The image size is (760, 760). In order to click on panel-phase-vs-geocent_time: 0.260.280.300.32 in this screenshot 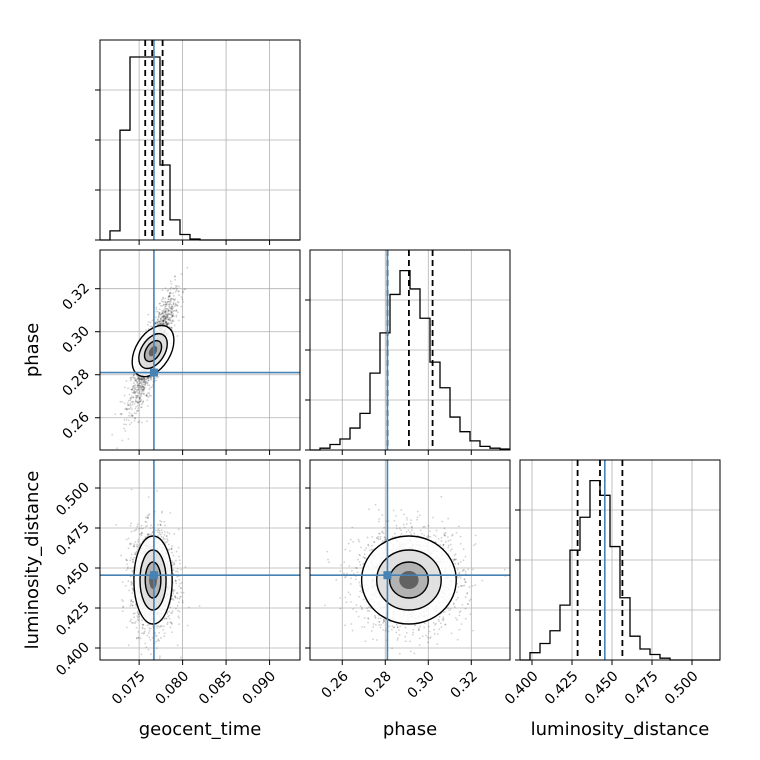, I will do `click(180, 352)`.